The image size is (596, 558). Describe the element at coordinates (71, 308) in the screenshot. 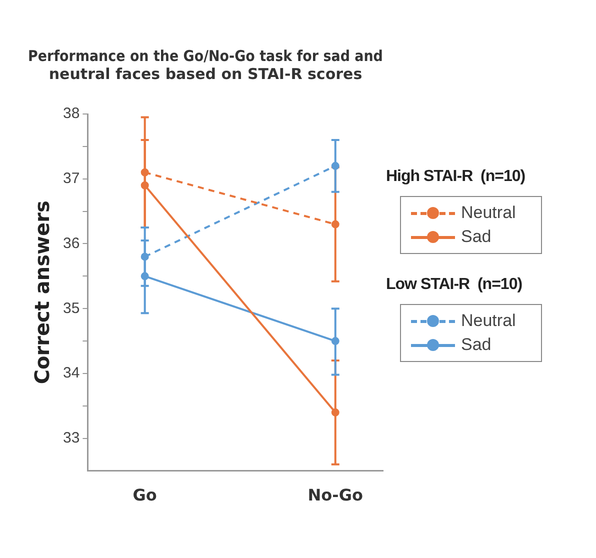

I see `y-tick-label: 35` at that location.